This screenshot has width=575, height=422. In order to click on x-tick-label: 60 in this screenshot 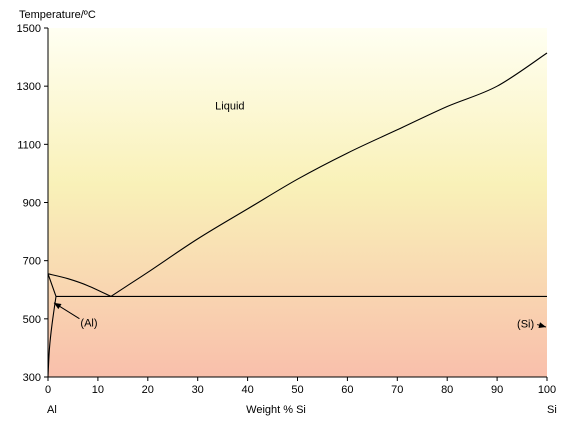, I will do `click(347, 390)`.